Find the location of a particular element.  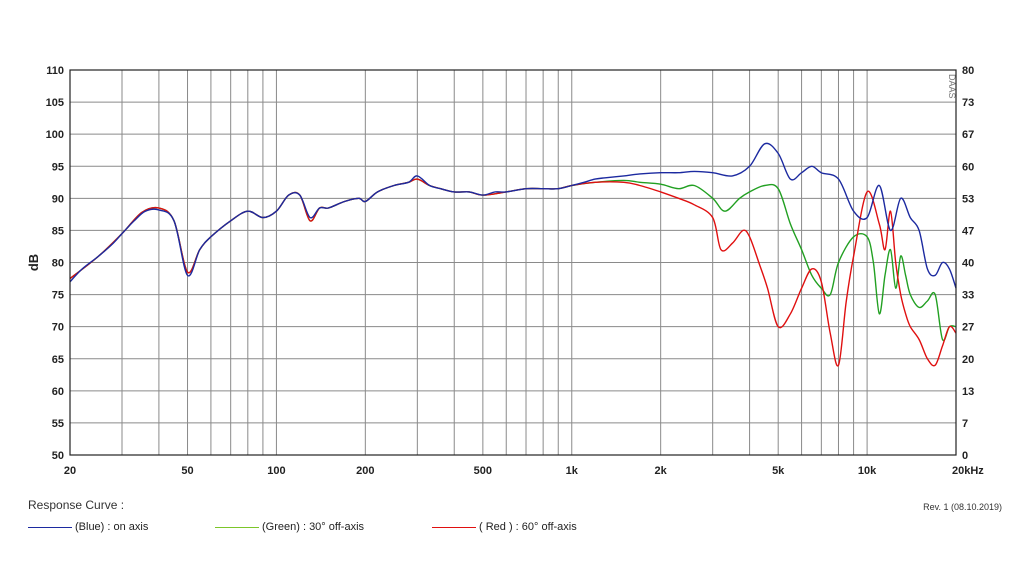

y-tick-label: 70 is located at coordinates (58, 328).